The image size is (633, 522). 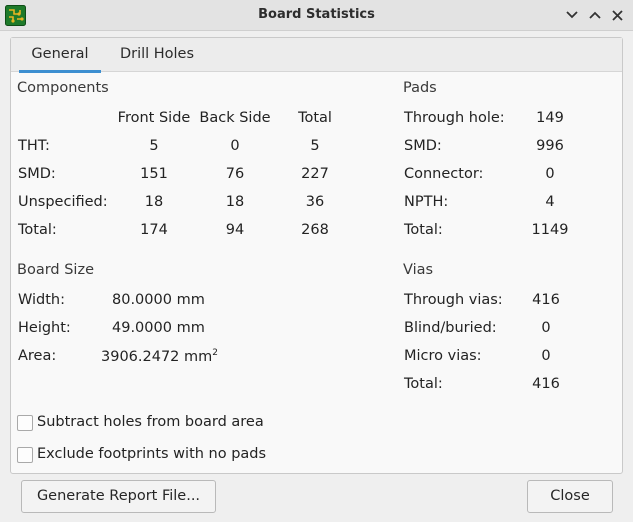 I want to click on components-row-label: Total:, so click(x=37, y=230).